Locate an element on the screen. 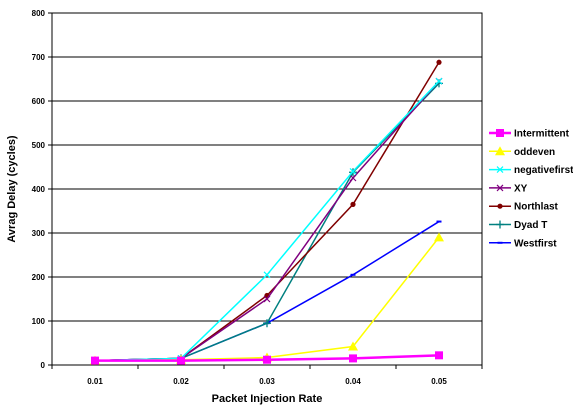 This screenshot has width=573, height=411. legend-label: Dyad T is located at coordinates (530, 225).